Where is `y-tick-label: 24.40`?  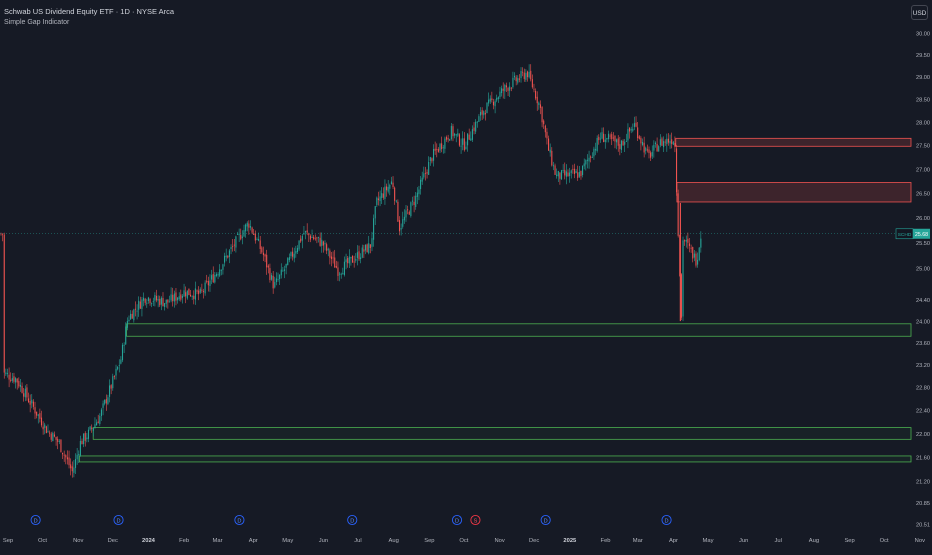 y-tick-label: 24.40 is located at coordinates (923, 301).